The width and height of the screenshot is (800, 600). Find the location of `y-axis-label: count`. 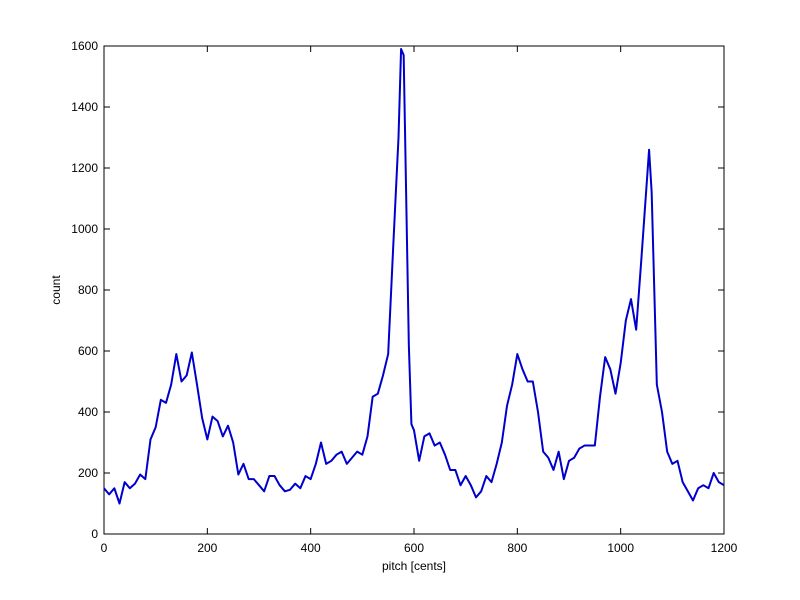

y-axis-label: count is located at coordinates (56, 290).